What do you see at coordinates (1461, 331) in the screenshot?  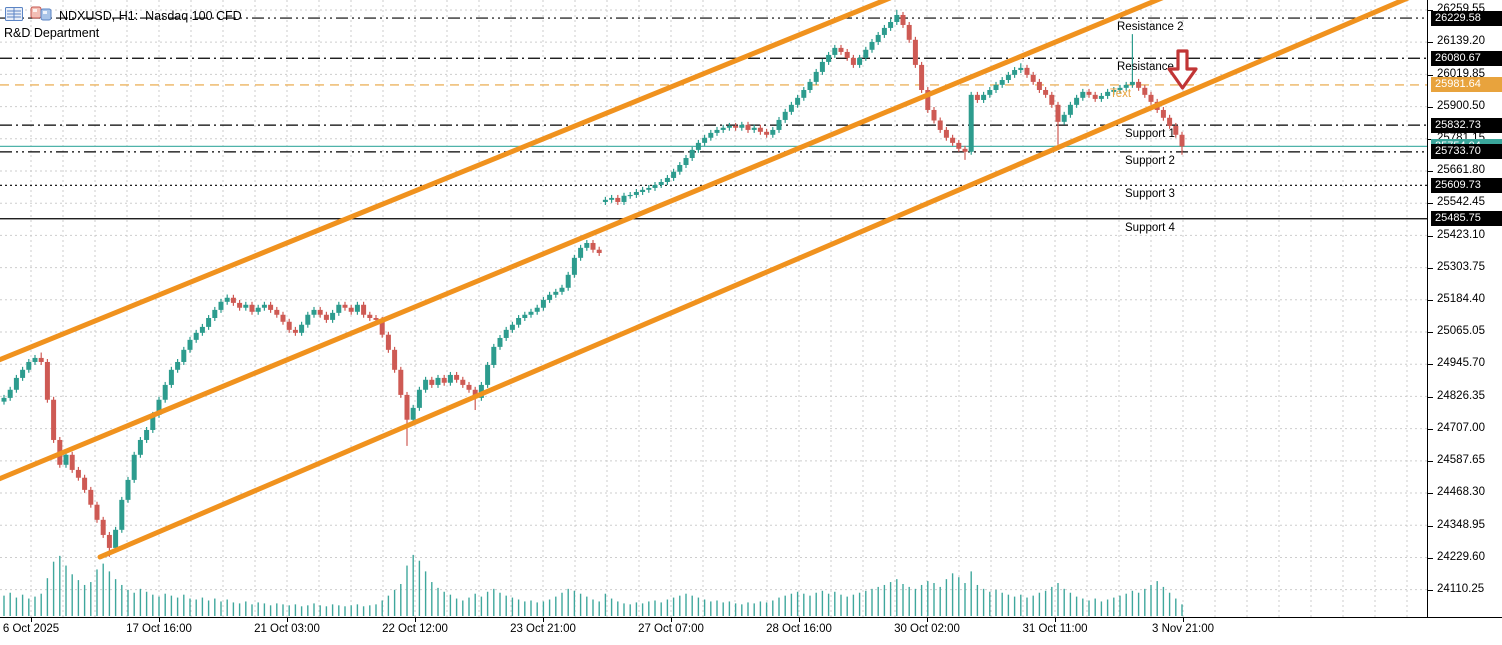 I see `price-tick-label: 25065.05` at bounding box center [1461, 331].